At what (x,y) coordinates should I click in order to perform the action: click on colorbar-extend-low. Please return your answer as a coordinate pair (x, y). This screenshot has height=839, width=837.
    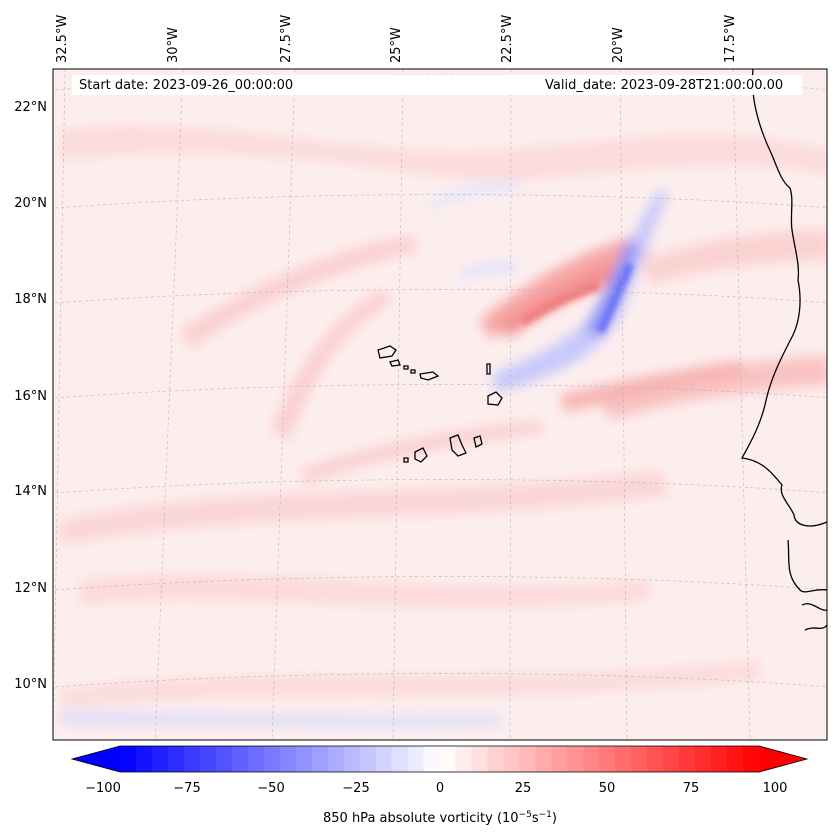
    Looking at the image, I should click on (96, 759).